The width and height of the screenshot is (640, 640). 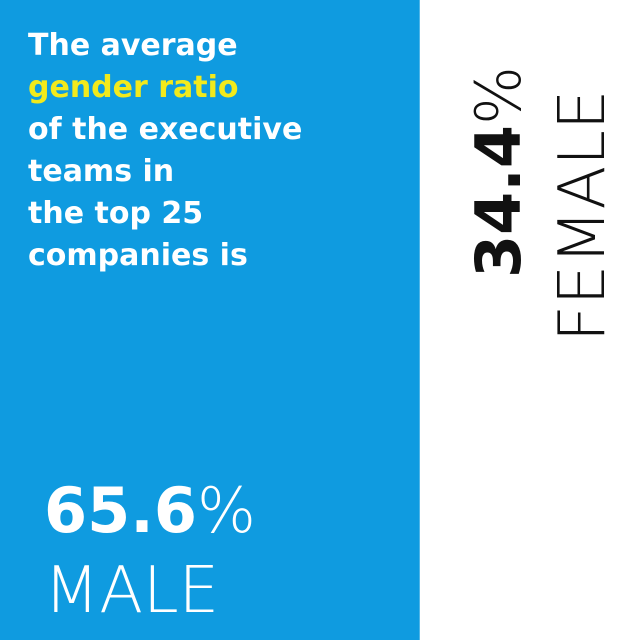 I want to click on title-line: of the executive, so click(x=165, y=129).